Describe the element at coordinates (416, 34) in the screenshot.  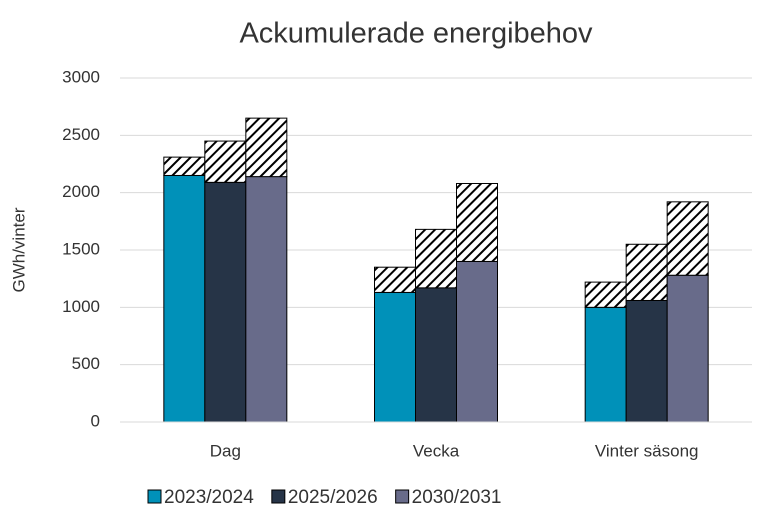
I see `chart-title: Ackumulerade energibehov` at that location.